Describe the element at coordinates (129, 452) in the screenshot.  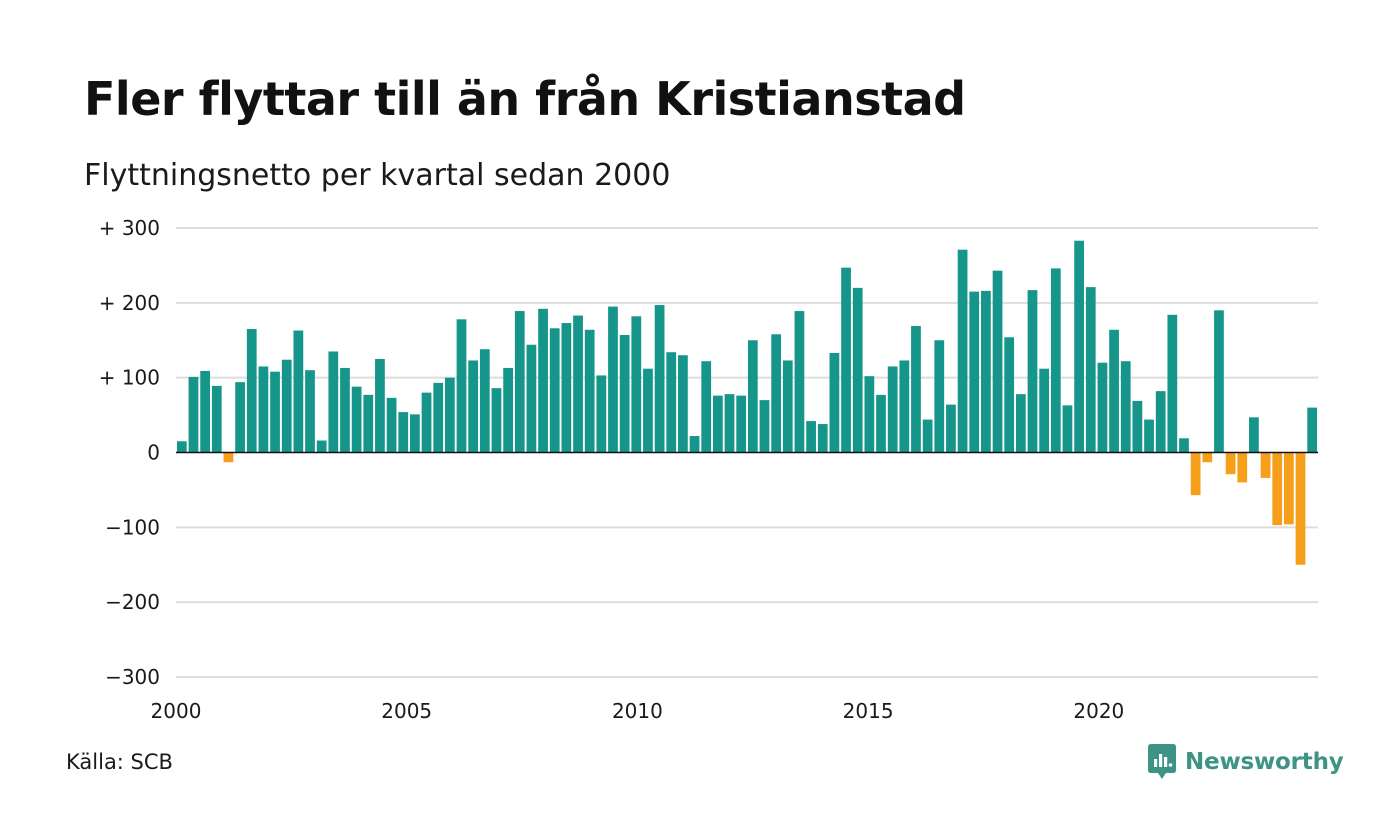
I see `y-axis-tick-labels: + 300 + 200 + 100 0 −100 −200 −300` at that location.